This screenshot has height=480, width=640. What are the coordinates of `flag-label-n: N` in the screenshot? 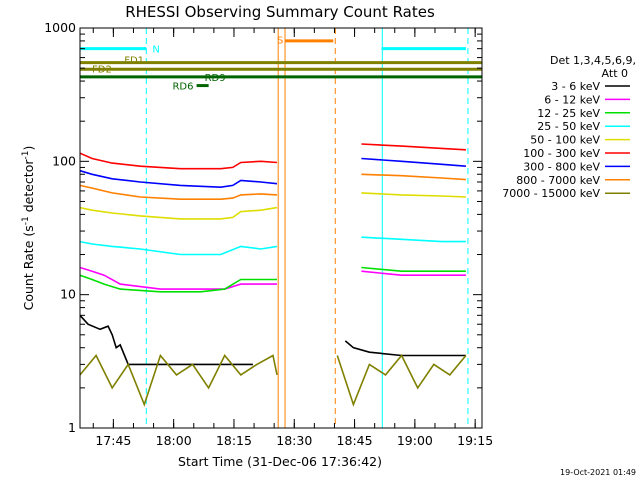 It's located at (155, 50).